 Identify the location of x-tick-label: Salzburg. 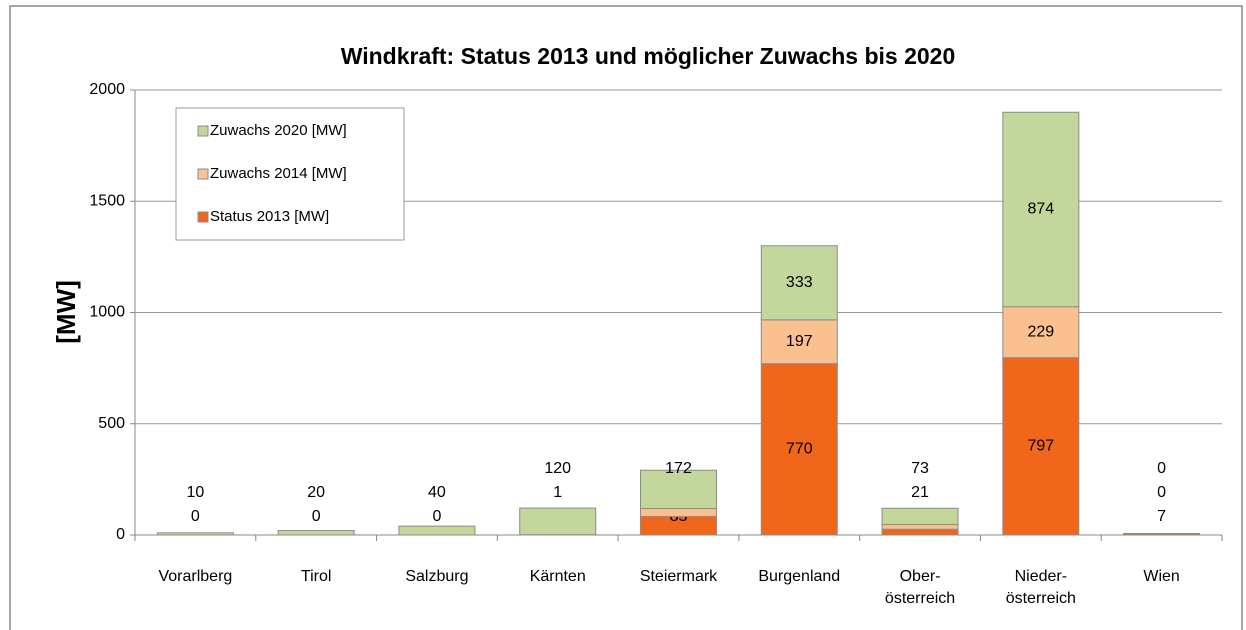
(436, 576).